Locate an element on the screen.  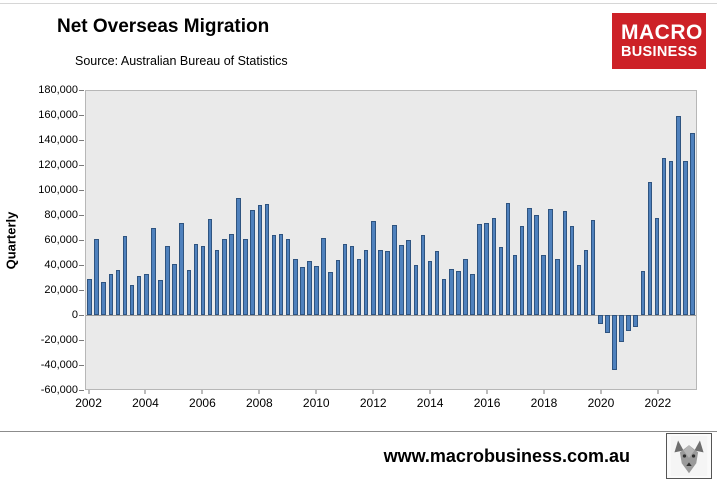
y-tick-label: 60,000 is located at coordinates (61, 240).